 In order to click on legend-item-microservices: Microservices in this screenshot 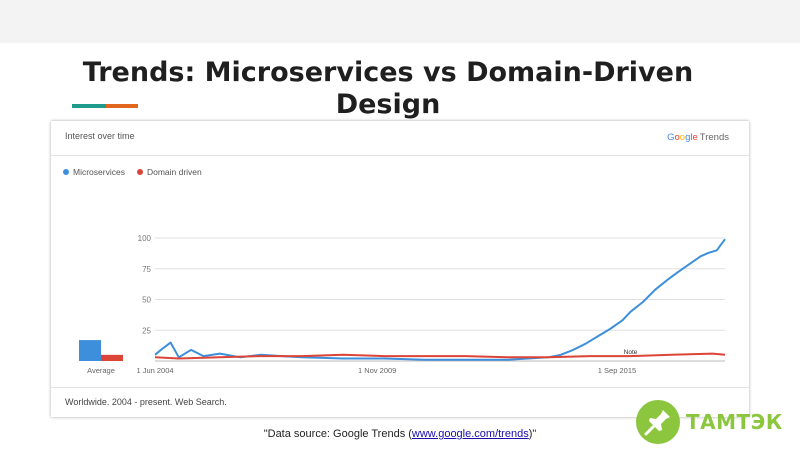, I will do `click(94, 172)`.